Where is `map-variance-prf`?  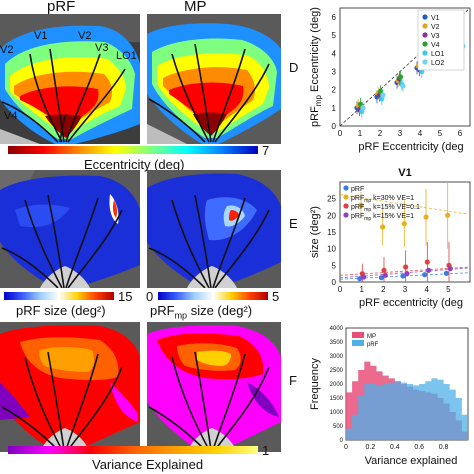
map-variance-prf is located at coordinates (70, 387).